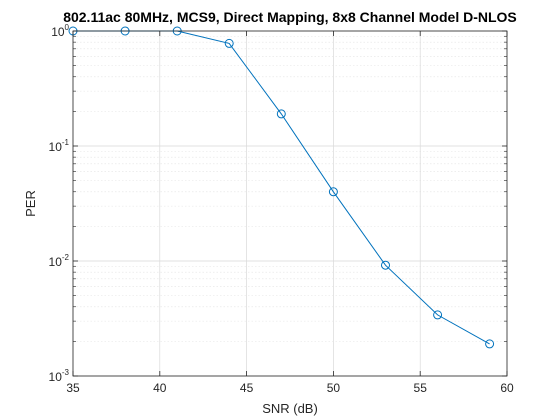  I want to click on x-tick-label: 50, so click(334, 388).